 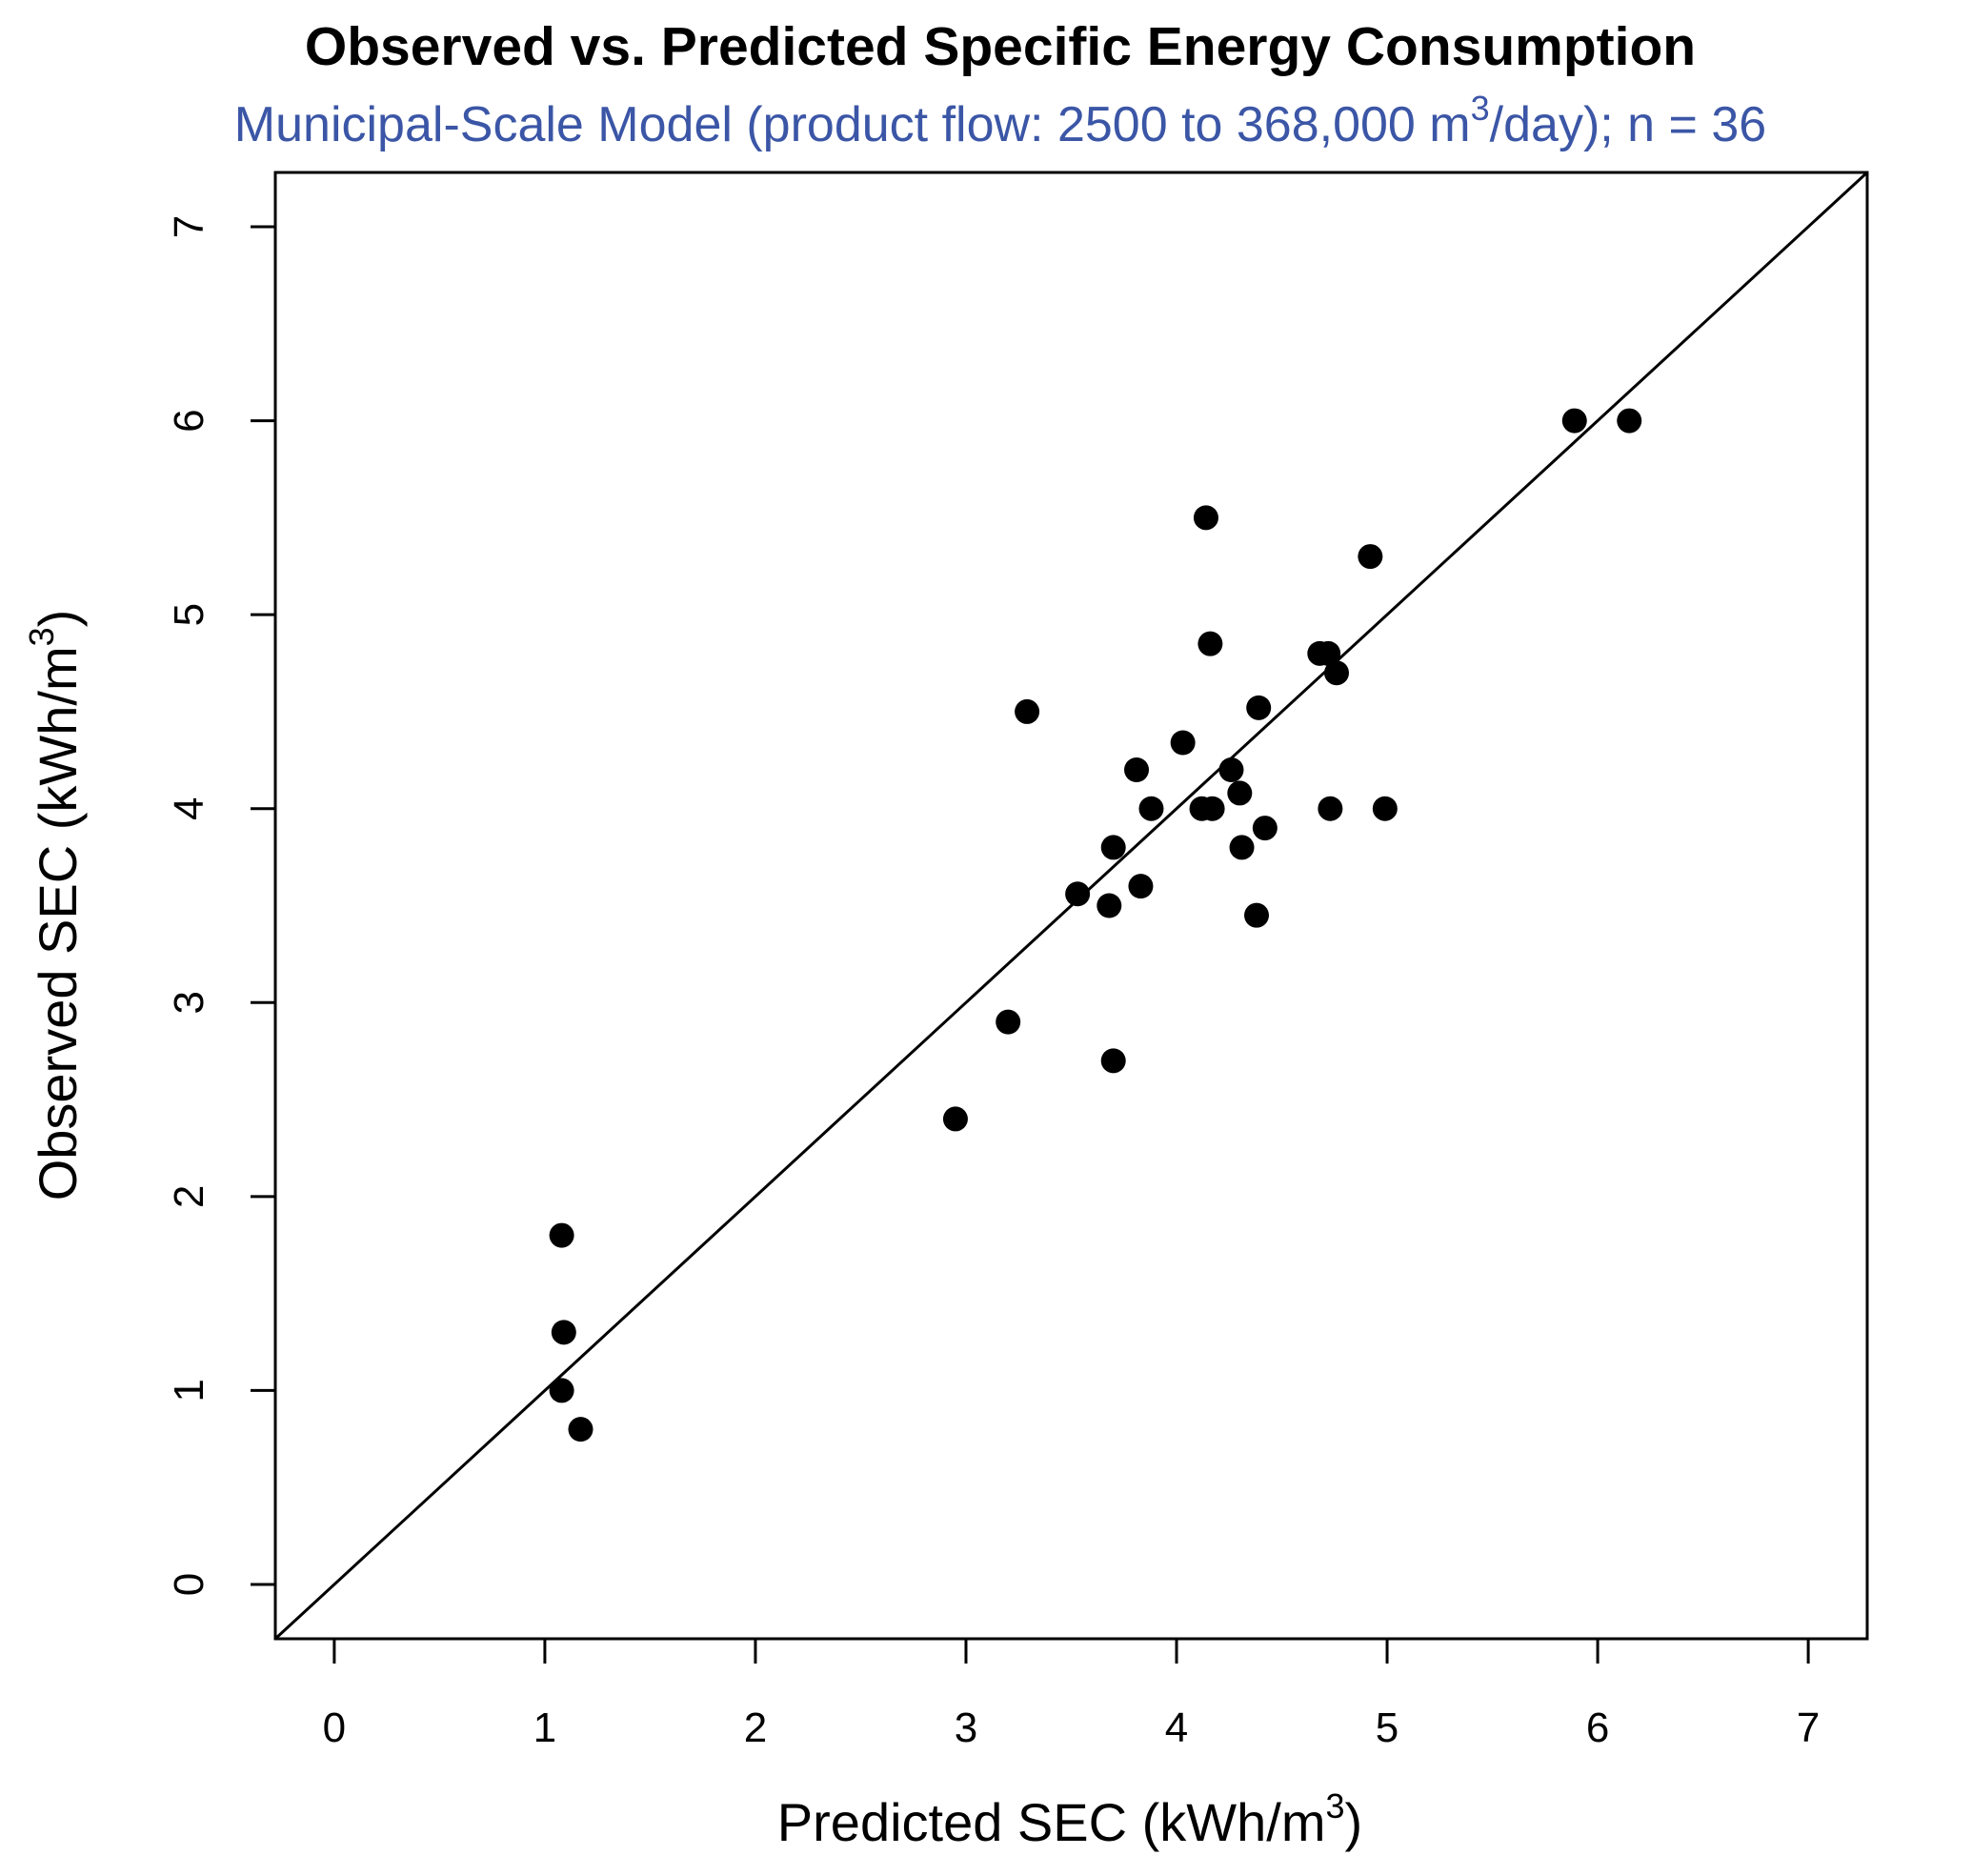 What do you see at coordinates (189, 421) in the screenshot?
I see `y-tick-label: 6` at bounding box center [189, 421].